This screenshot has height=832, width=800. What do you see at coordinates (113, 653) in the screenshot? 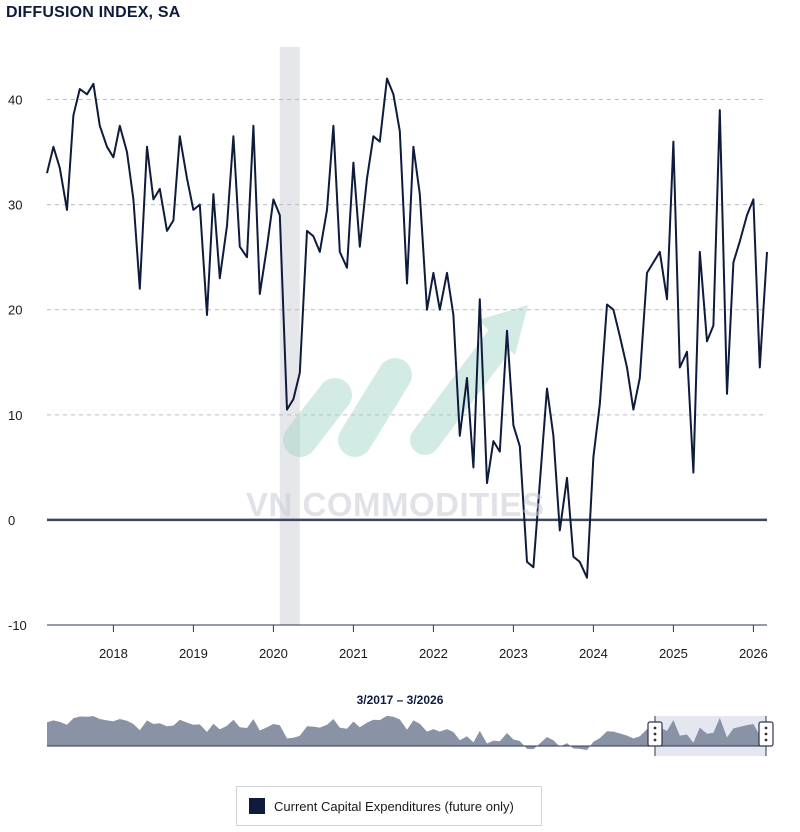
I see `x-tick-label: 2018` at bounding box center [113, 653].